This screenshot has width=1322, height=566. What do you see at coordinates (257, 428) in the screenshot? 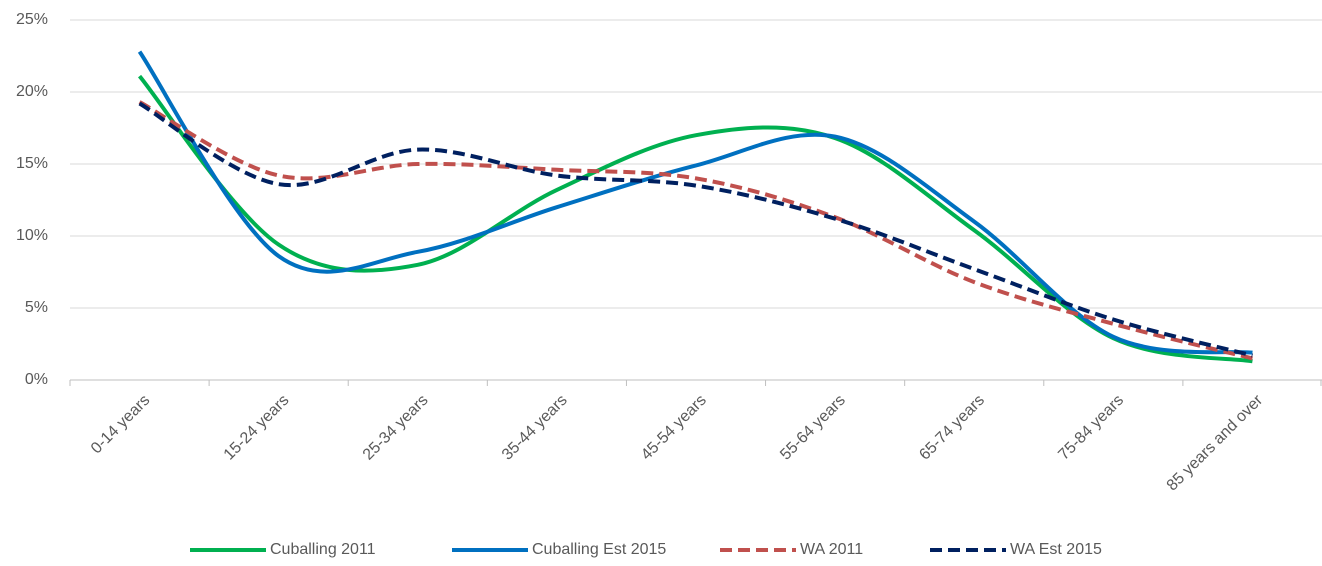
I see `x-tick-label: 15-24 years` at bounding box center [257, 428].